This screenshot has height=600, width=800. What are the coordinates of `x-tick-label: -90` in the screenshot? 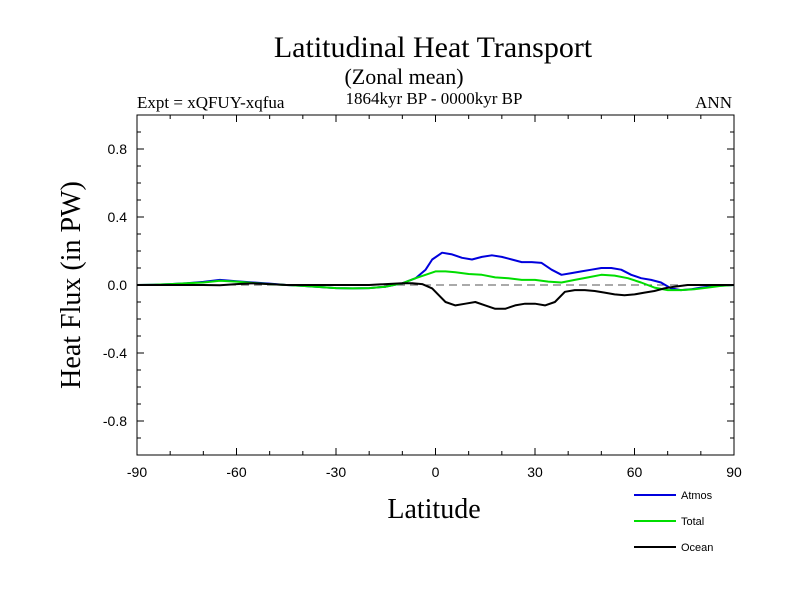 It's located at (137, 472).